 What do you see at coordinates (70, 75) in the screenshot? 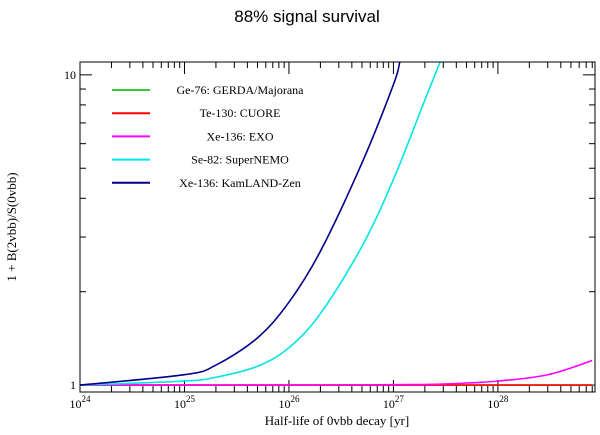
I see `y-tick-label: 10` at bounding box center [70, 75].